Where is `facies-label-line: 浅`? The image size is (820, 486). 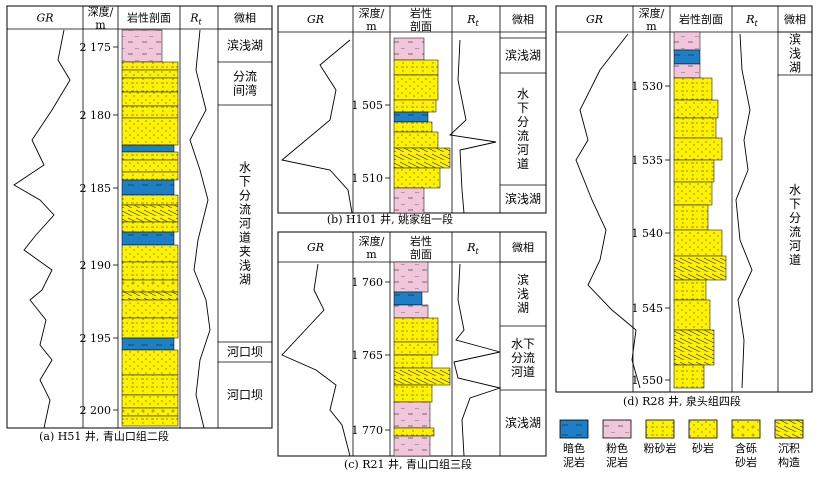 facies-label-line: 浅 is located at coordinates (795, 54).